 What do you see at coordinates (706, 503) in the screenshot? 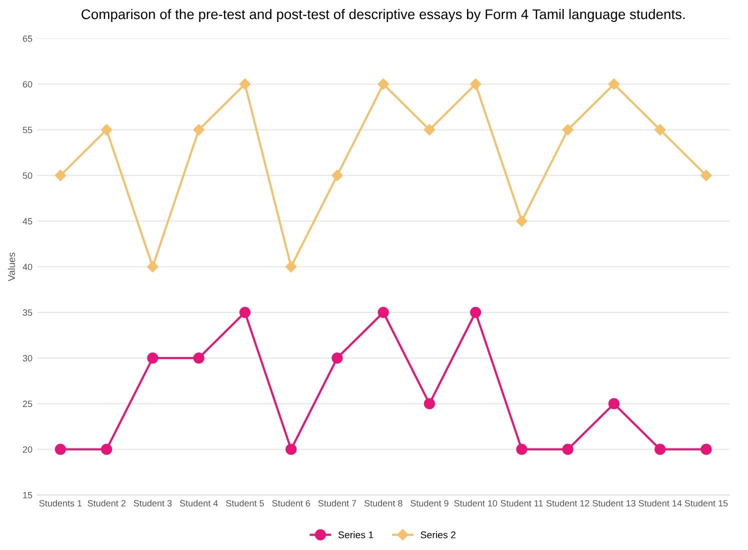
I see `x-tick-label: Student 15` at bounding box center [706, 503].